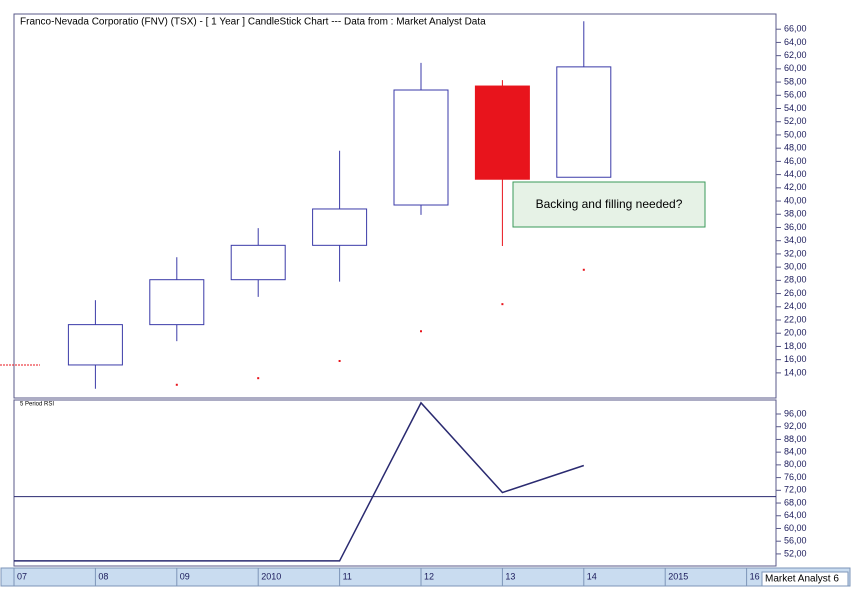 This screenshot has height=601, width=851. Describe the element at coordinates (795, 108) in the screenshot. I see `y-tick-label: 54,00` at that location.